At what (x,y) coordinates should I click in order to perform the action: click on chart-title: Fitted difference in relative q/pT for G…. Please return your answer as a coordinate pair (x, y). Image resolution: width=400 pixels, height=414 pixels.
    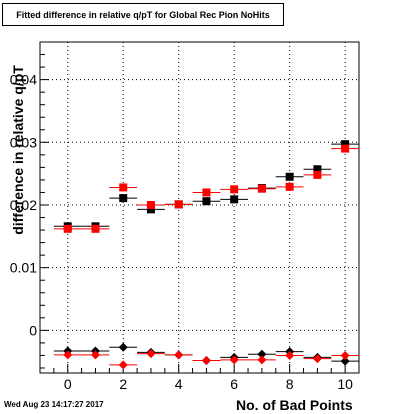
    Looking at the image, I should click on (143, 14).